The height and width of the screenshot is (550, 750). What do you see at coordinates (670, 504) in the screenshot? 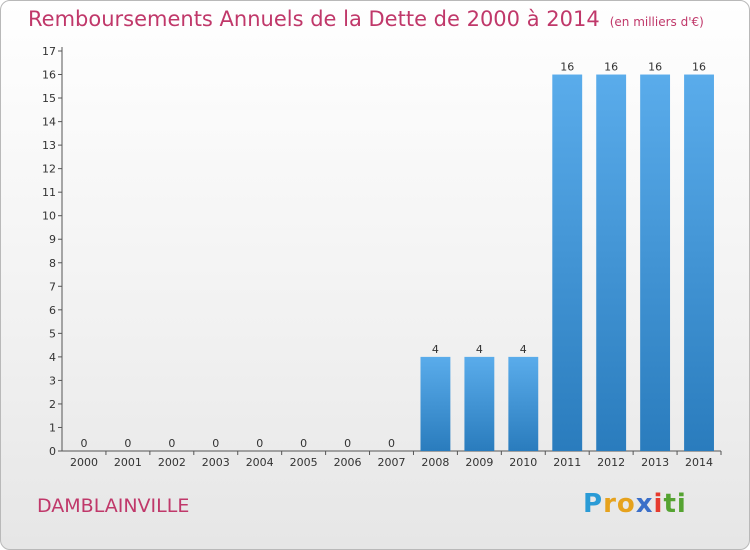
I see `logo-letter: t` at bounding box center [670, 504].